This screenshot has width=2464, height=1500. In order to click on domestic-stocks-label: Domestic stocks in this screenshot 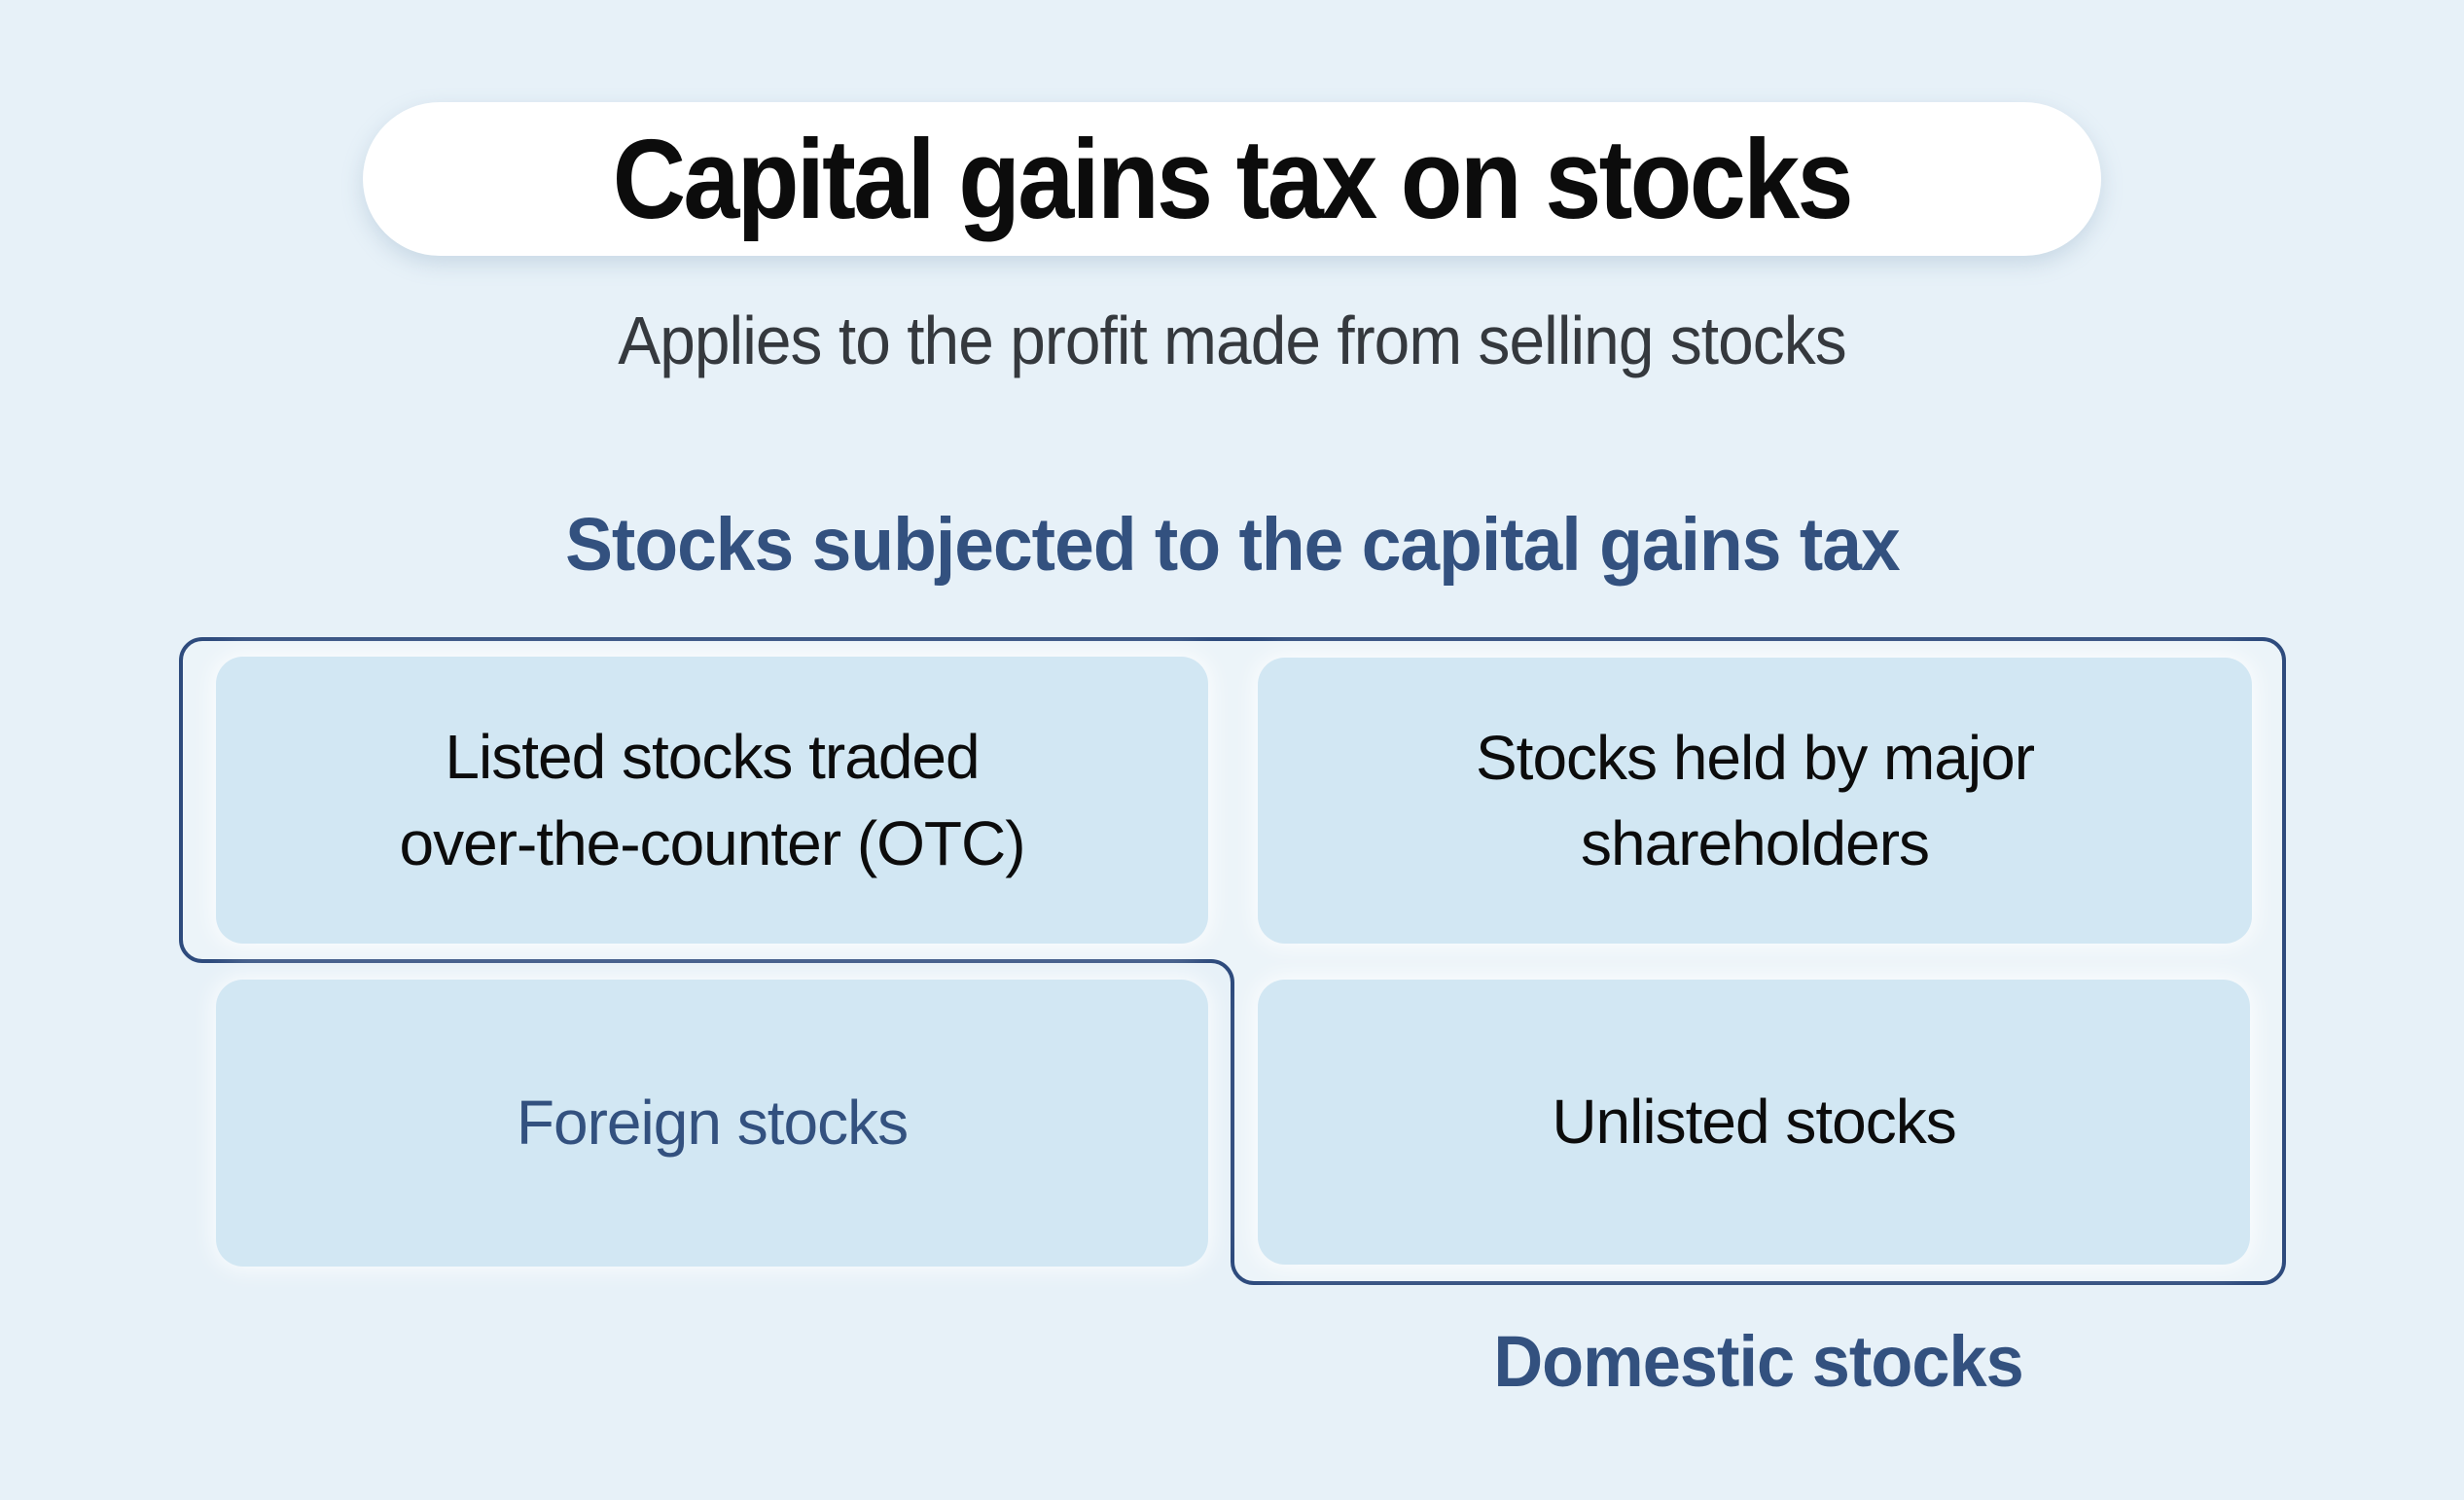, I will do `click(1758, 1361)`.